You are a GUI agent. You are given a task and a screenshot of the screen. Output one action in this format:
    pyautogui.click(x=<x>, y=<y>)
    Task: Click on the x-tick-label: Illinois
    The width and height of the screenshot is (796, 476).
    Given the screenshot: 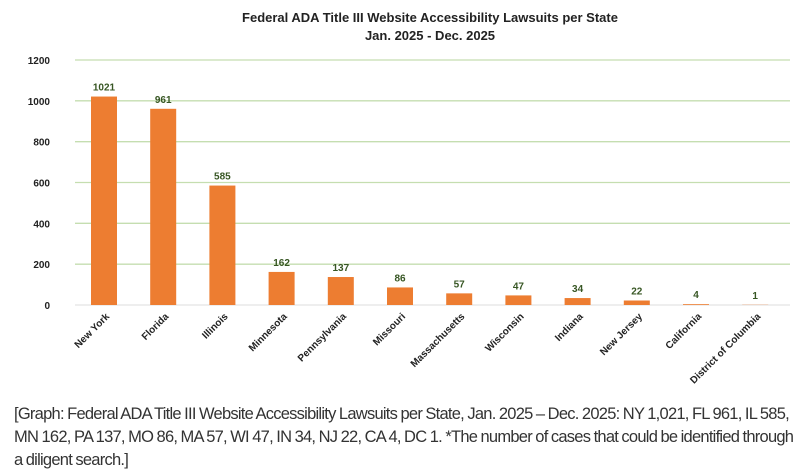 What is the action you would take?
    pyautogui.click(x=215, y=326)
    